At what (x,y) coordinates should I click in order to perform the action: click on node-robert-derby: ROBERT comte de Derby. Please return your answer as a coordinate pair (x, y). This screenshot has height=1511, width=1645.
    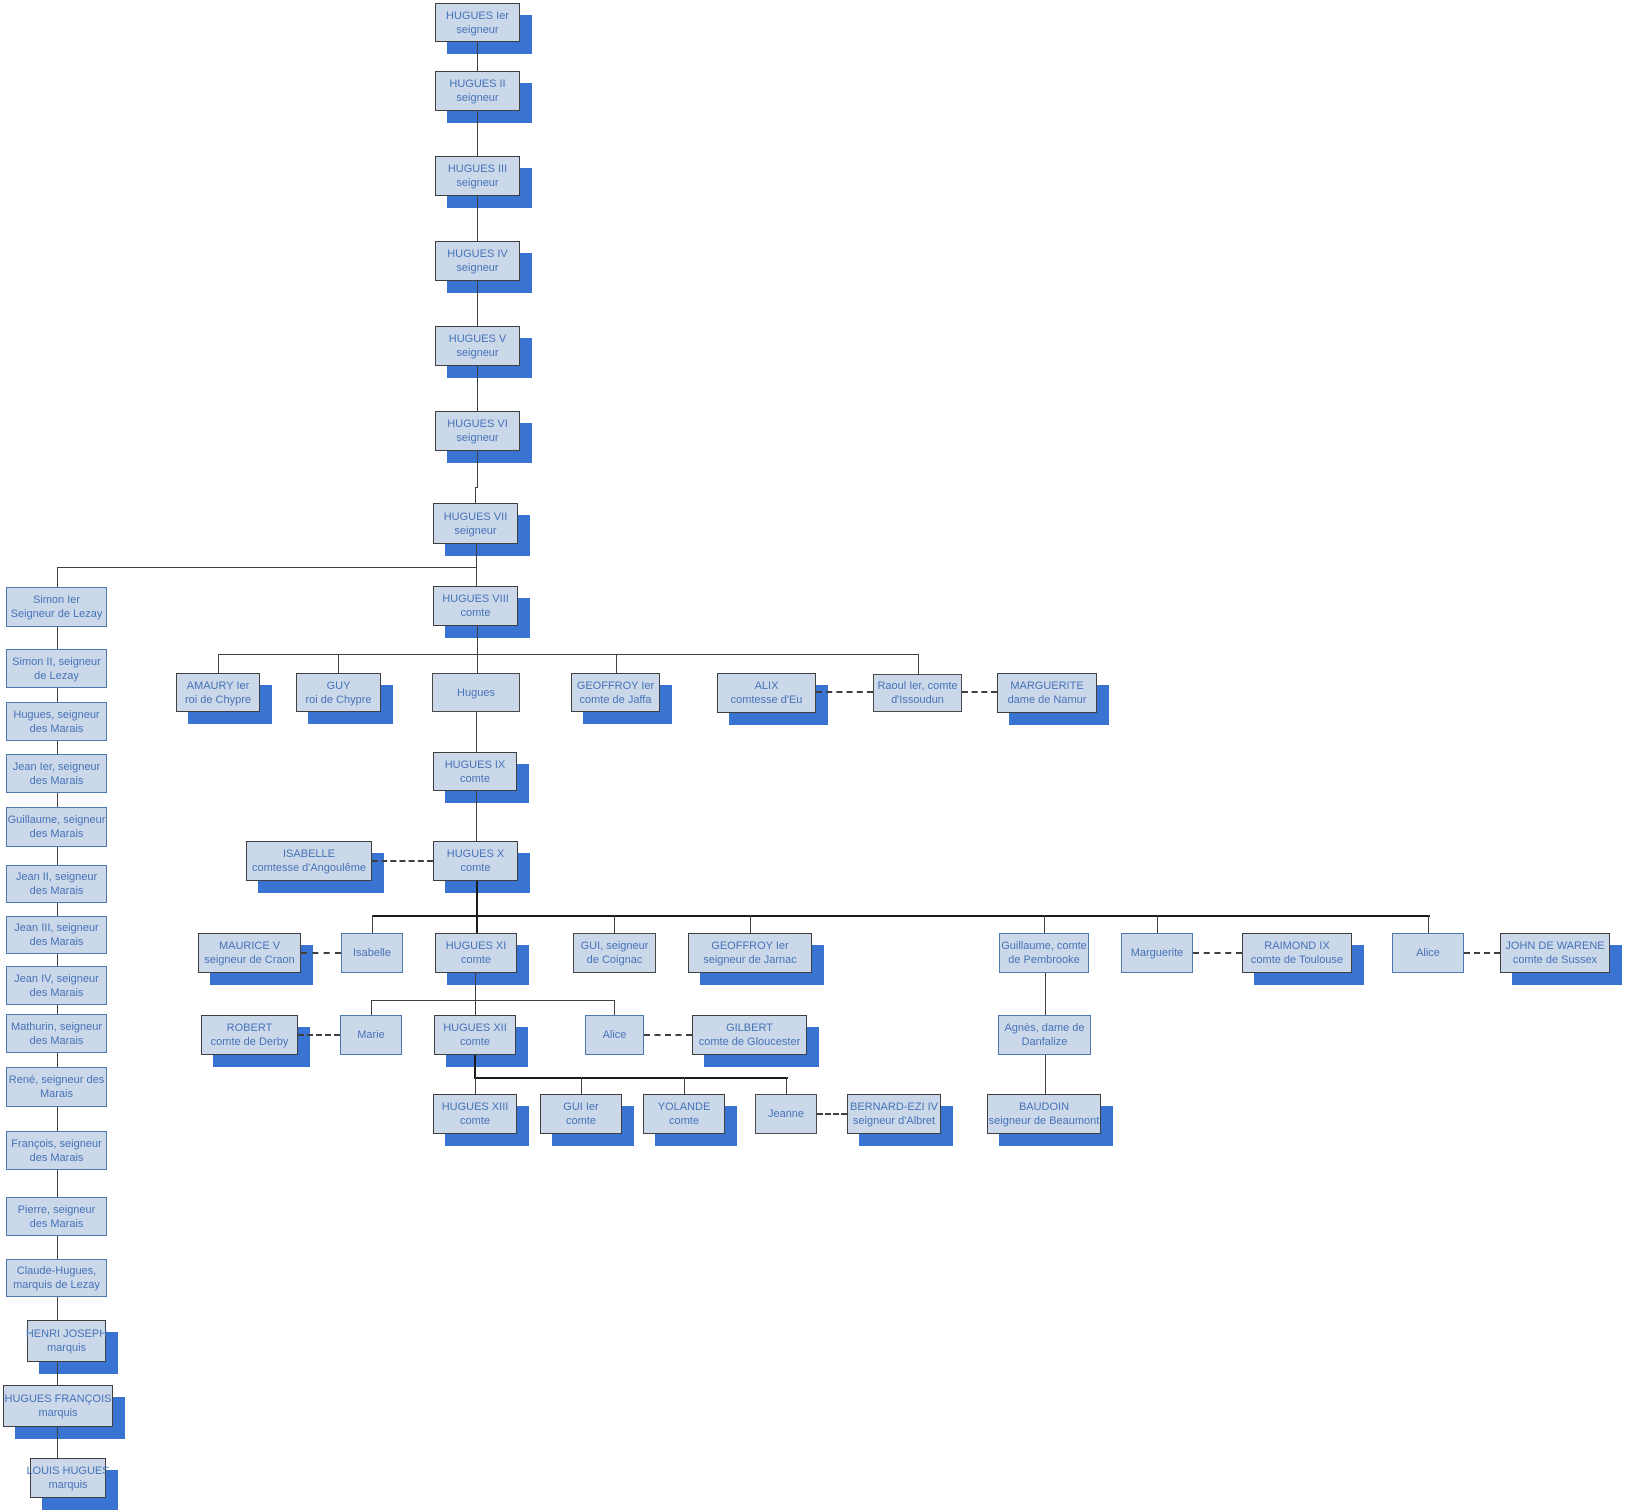
    Looking at the image, I should click on (249, 1035).